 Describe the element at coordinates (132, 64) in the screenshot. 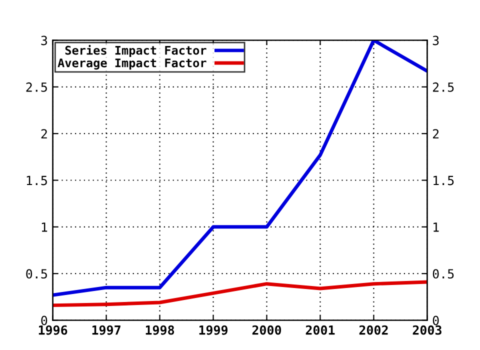

I see `legend-label: Average Impact Factor` at that location.